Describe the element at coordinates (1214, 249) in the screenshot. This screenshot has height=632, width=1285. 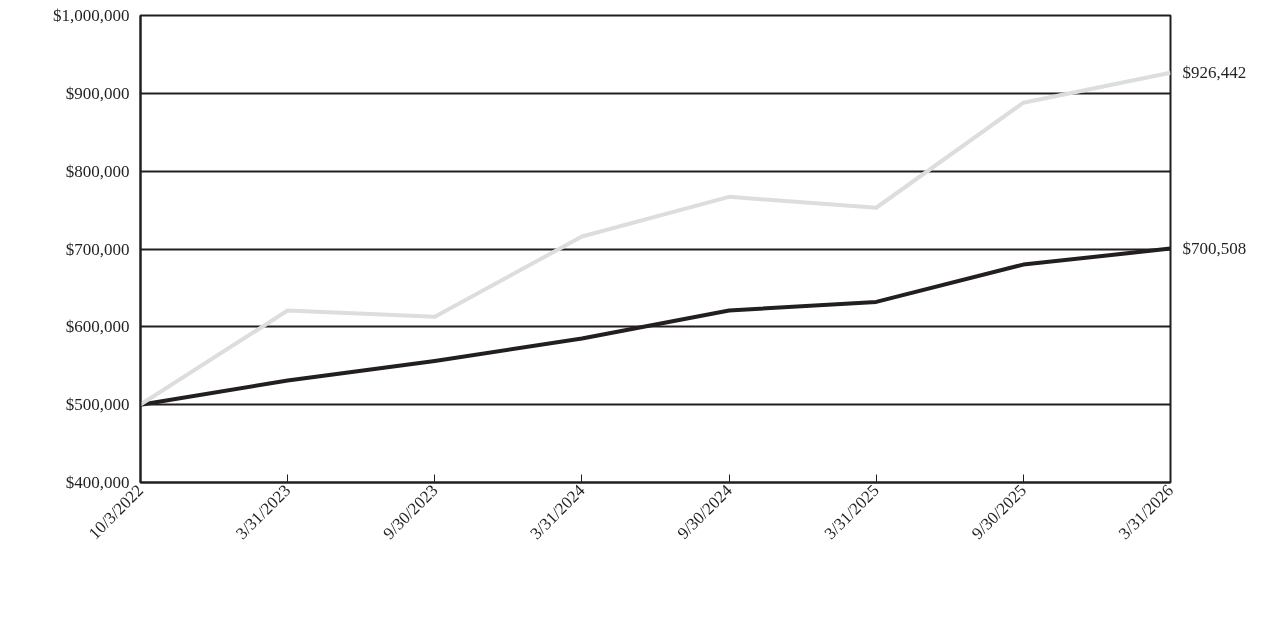
I see `annotation: $700,508` at that location.